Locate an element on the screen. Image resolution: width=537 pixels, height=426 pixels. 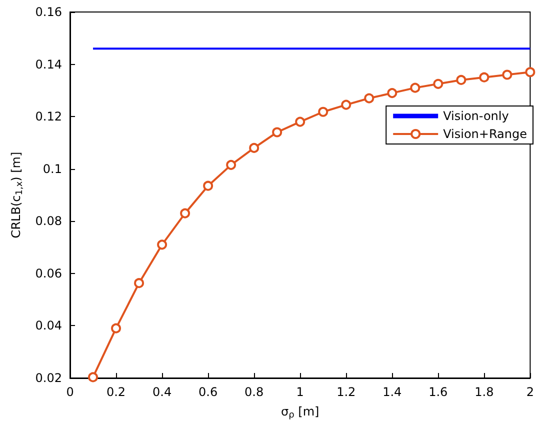
y-tick-label: 0.02 is located at coordinates (48, 378).